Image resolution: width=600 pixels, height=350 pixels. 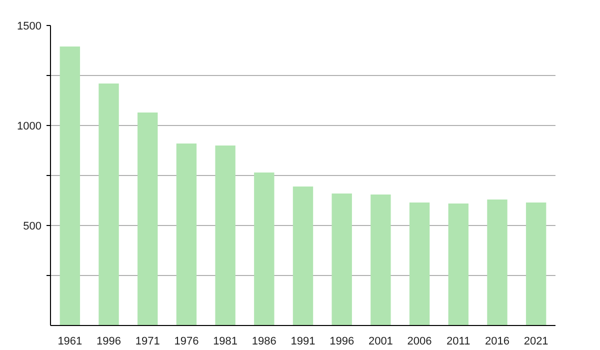 I want to click on y-tick-label: 500, so click(x=32, y=226).